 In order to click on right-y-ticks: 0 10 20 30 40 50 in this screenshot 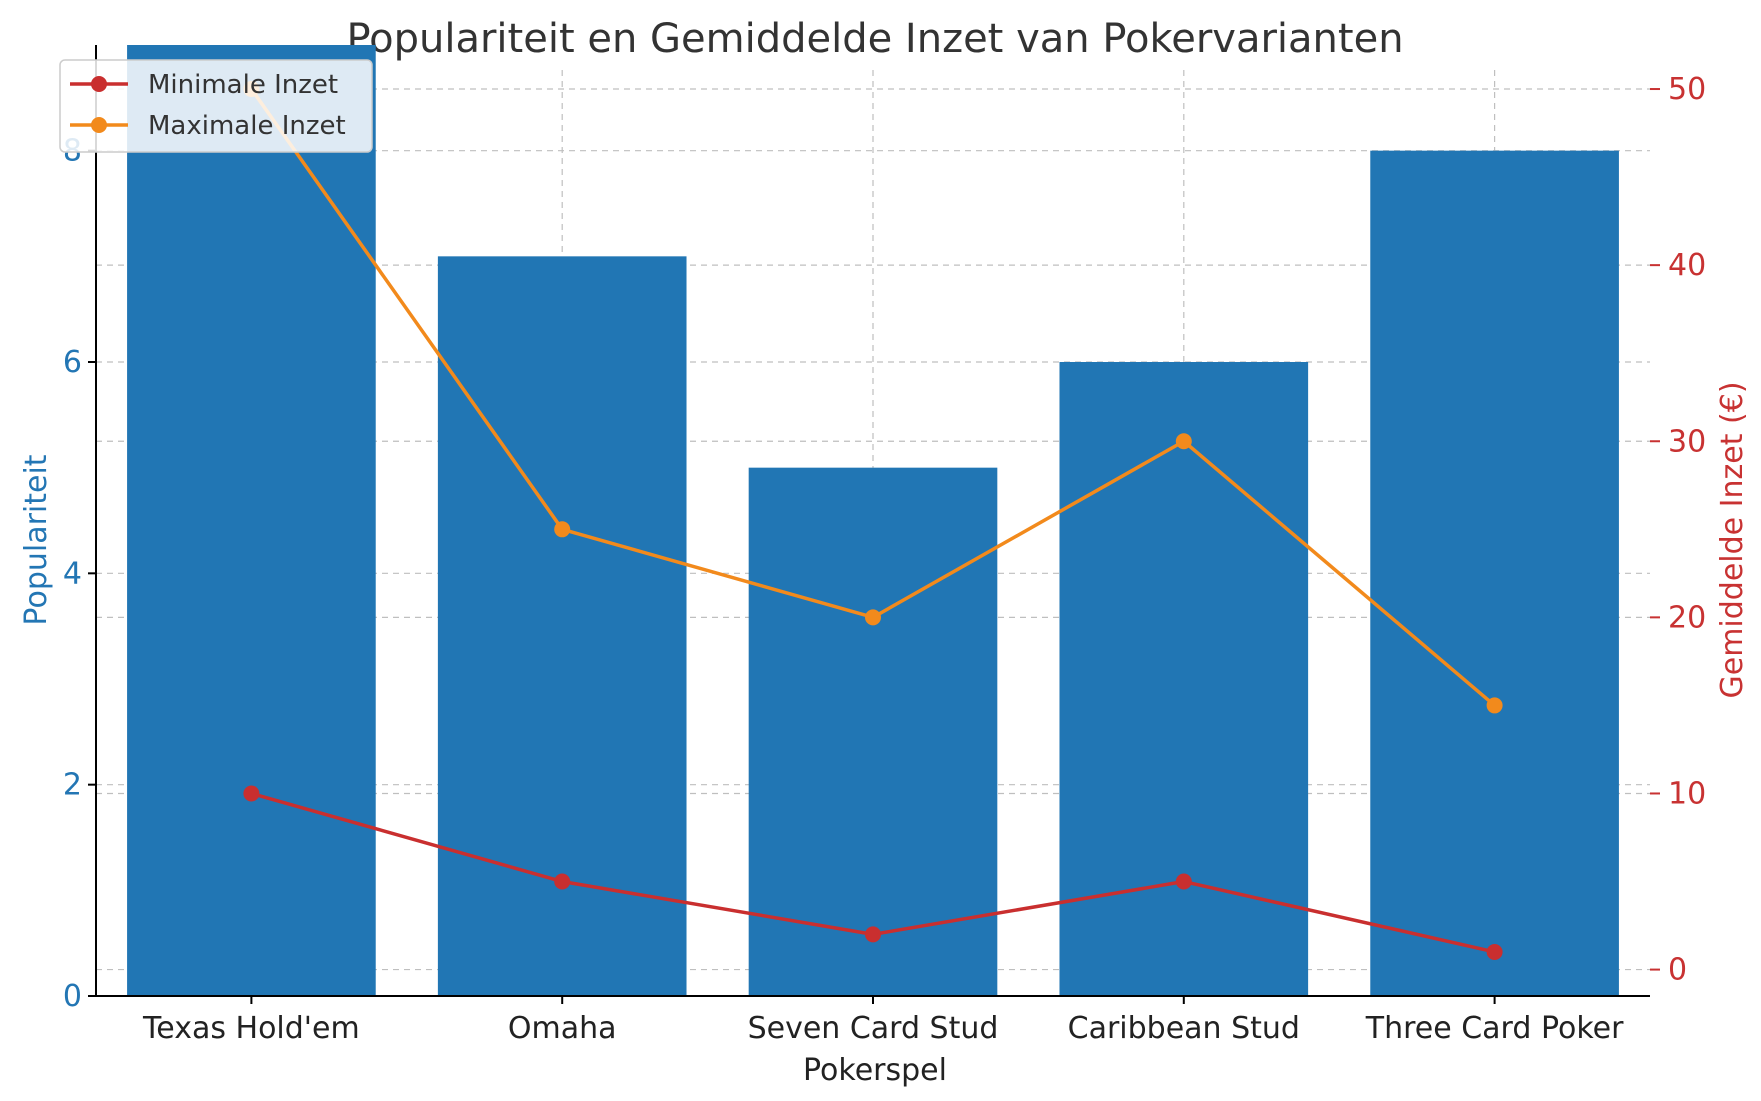, I will do `click(1678, 530)`.